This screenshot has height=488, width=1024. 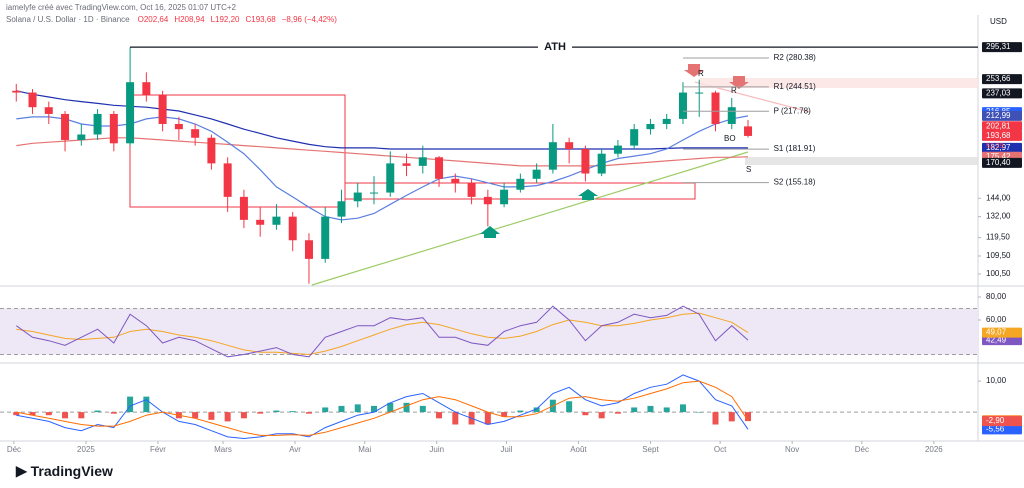 I want to click on y-tick-label: 100,50, so click(x=998, y=273).